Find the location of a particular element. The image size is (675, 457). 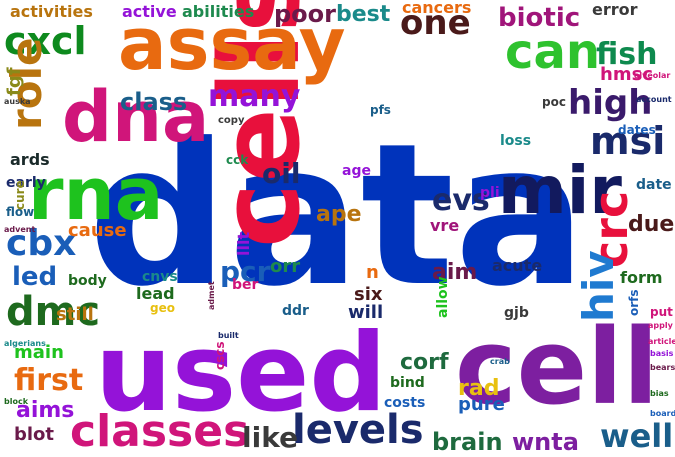

word-aims: aims is located at coordinates (45, 410).